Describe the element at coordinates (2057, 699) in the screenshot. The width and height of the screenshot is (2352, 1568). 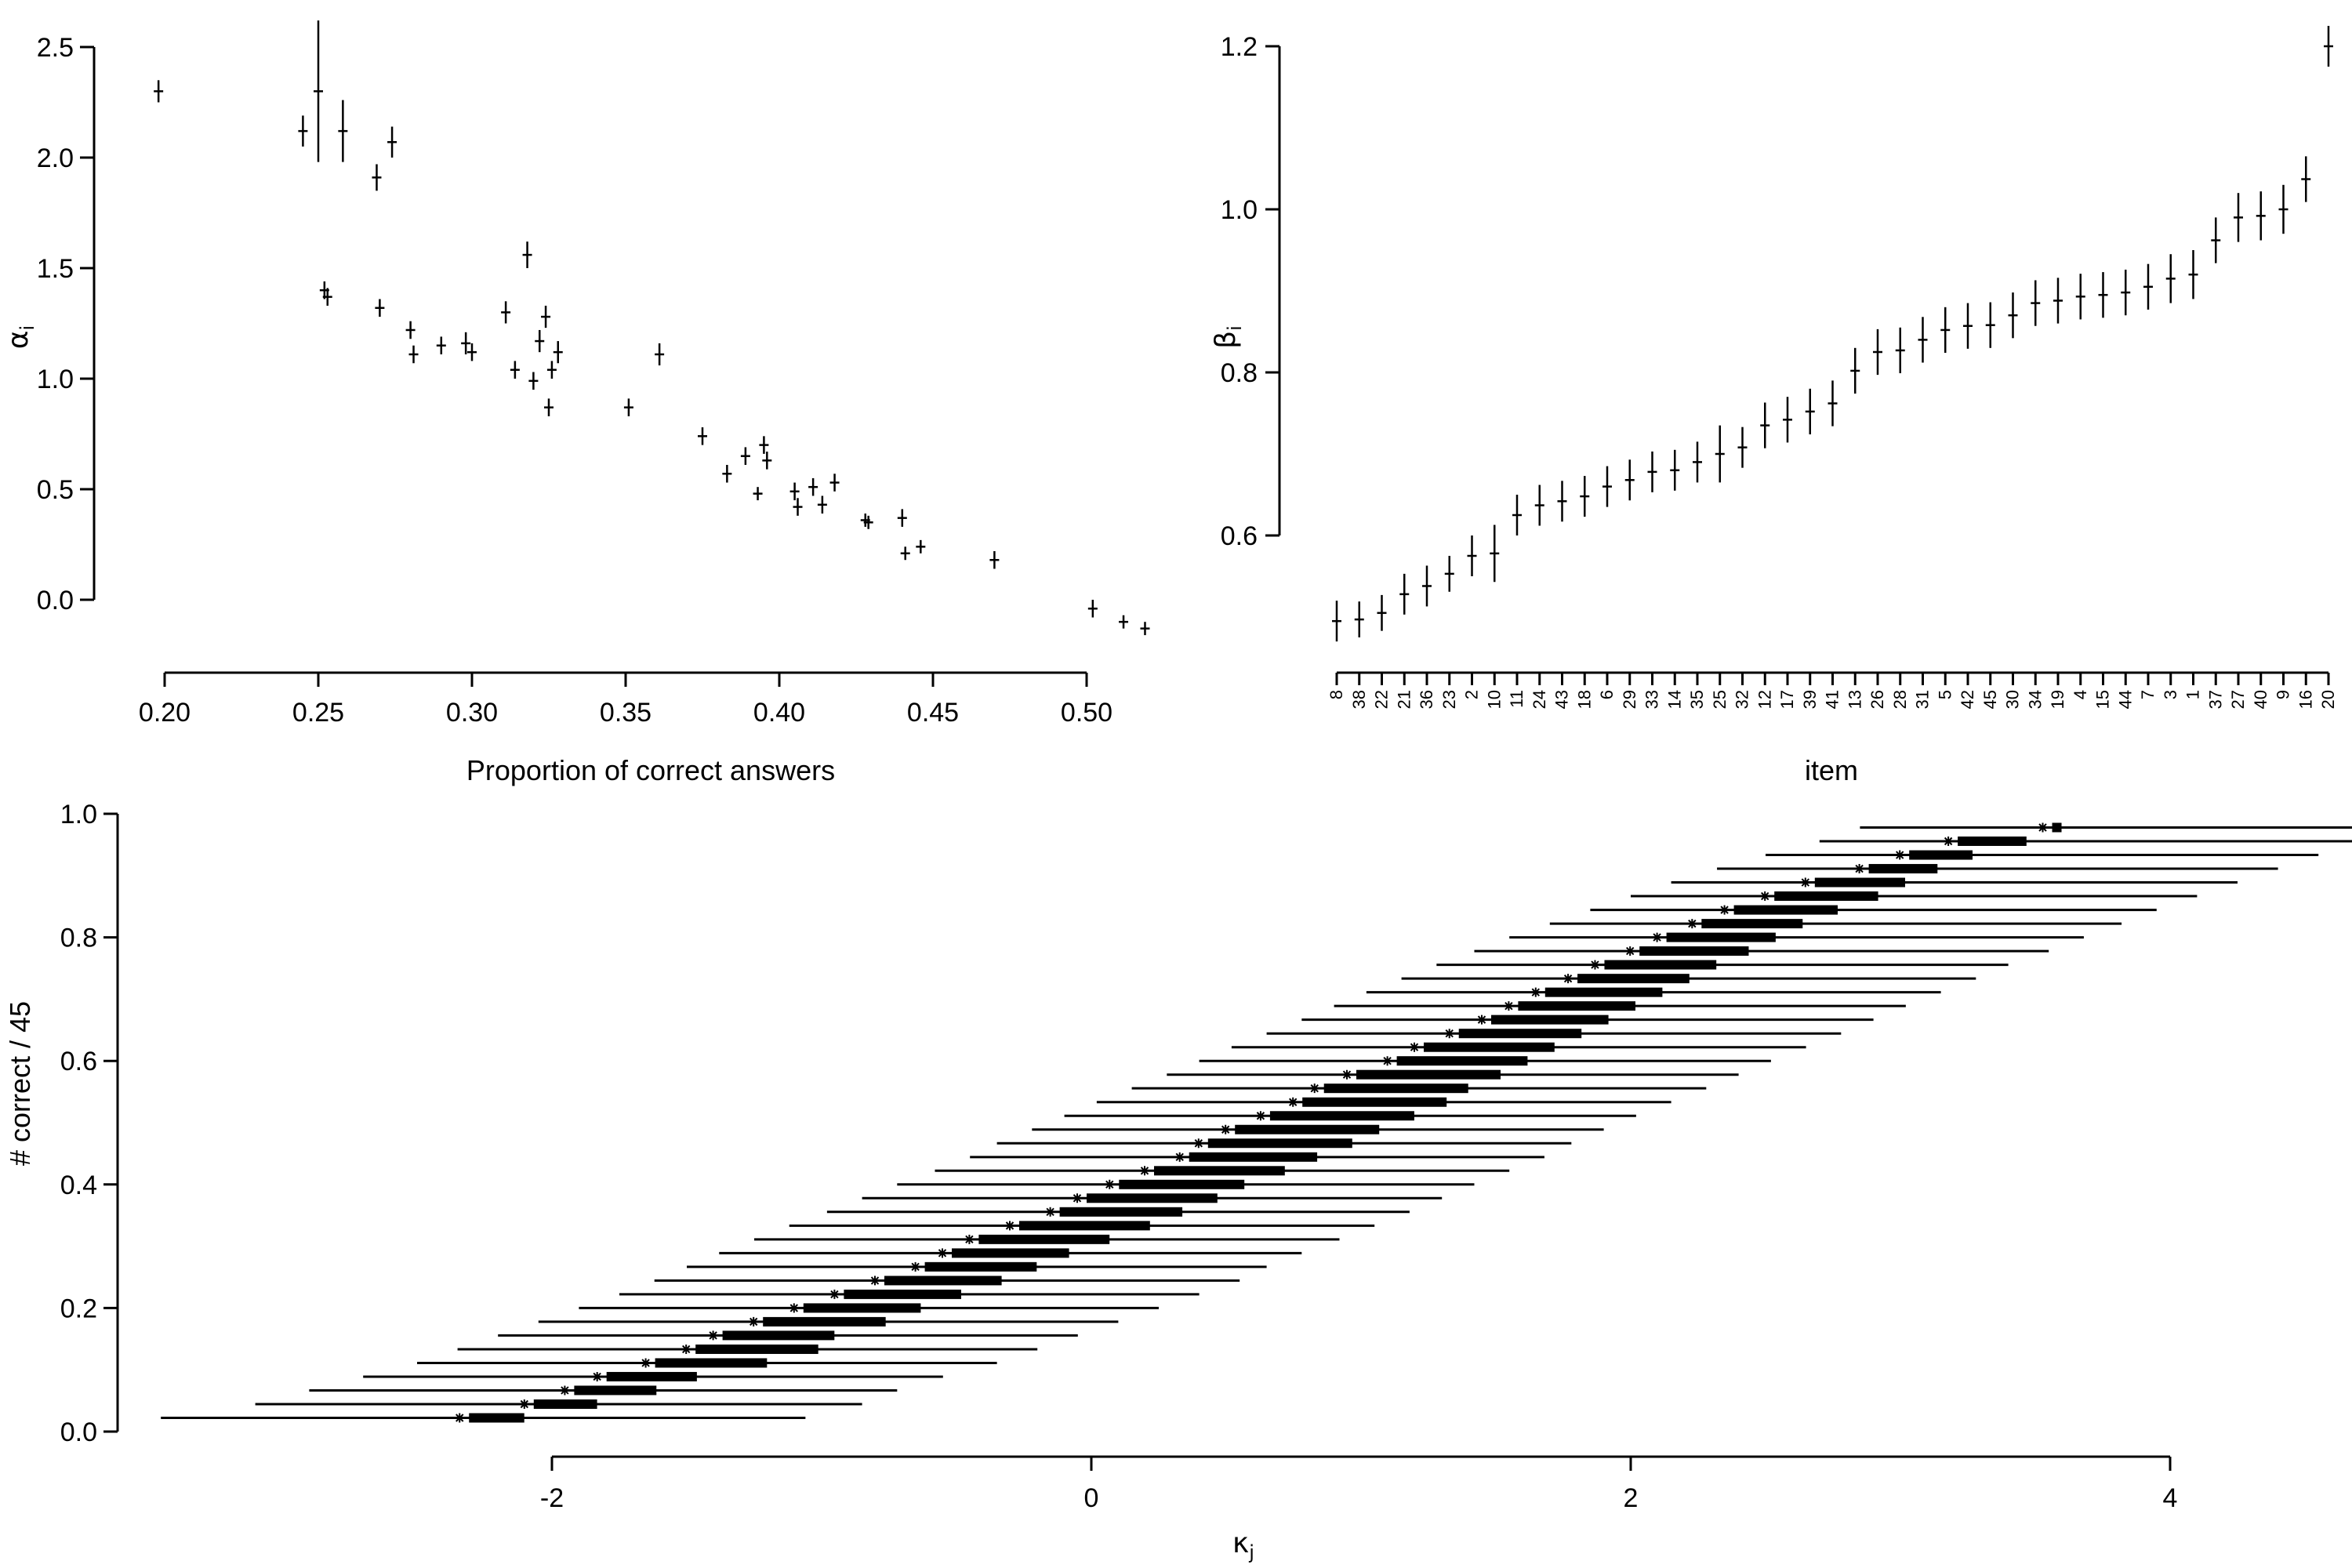
I see `item-label: 19` at that location.